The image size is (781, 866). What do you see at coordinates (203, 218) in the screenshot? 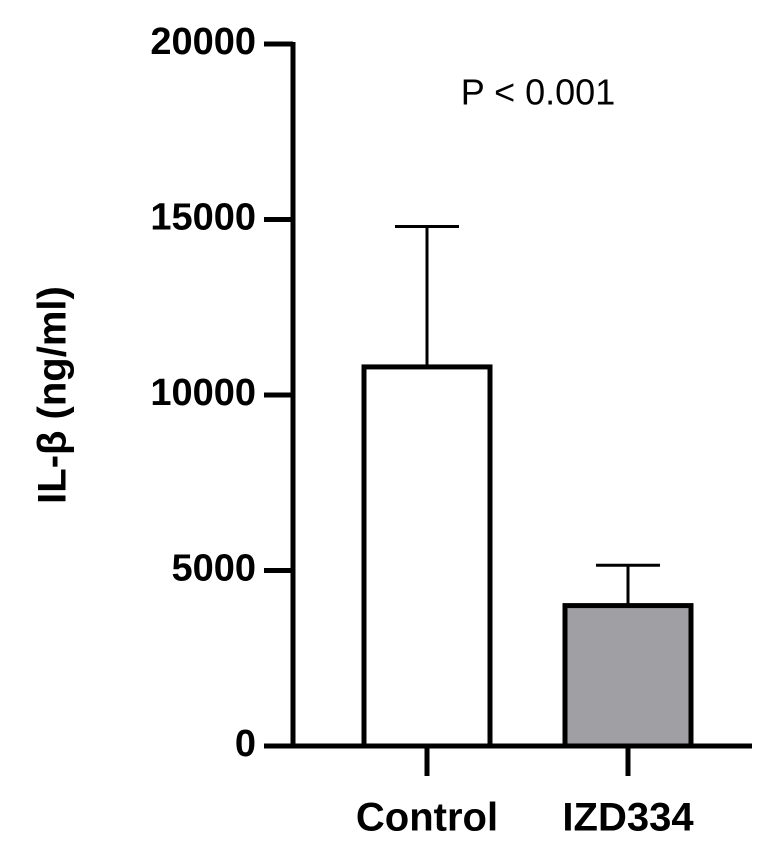
I see `y-tick-label: 15000` at bounding box center [203, 218].